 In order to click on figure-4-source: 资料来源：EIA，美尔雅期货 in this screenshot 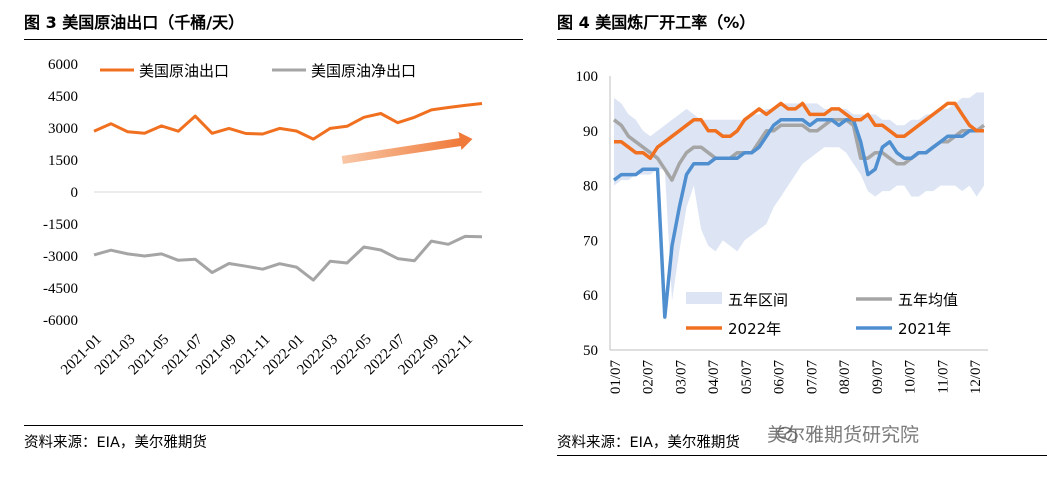, I will do `click(648, 443)`.